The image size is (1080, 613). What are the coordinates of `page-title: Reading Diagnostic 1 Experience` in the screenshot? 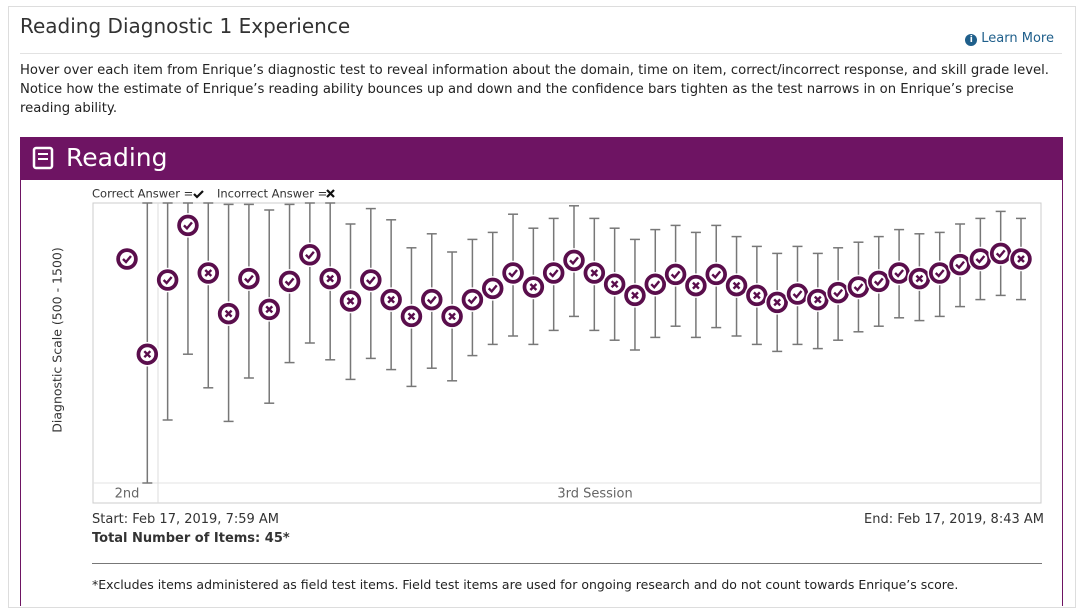 It's located at (185, 26).